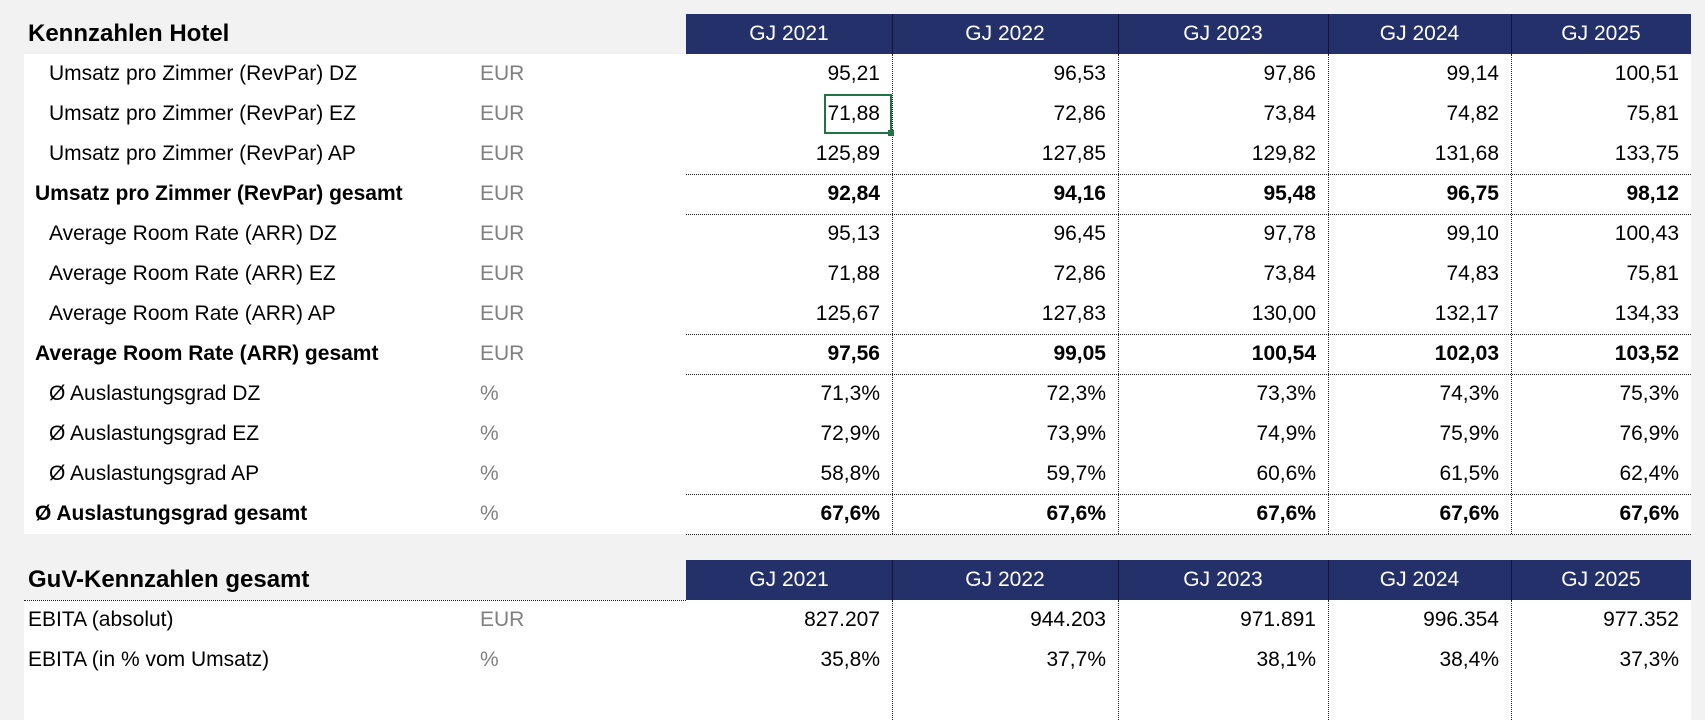  Describe the element at coordinates (1286, 393) in the screenshot. I see `value-cell: 73,3%` at that location.